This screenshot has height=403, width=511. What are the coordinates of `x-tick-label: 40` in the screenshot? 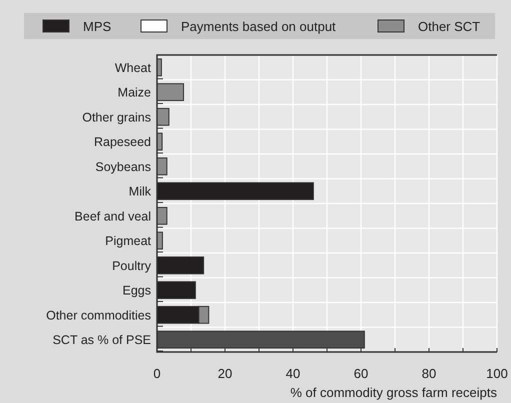 It's located at (293, 373).